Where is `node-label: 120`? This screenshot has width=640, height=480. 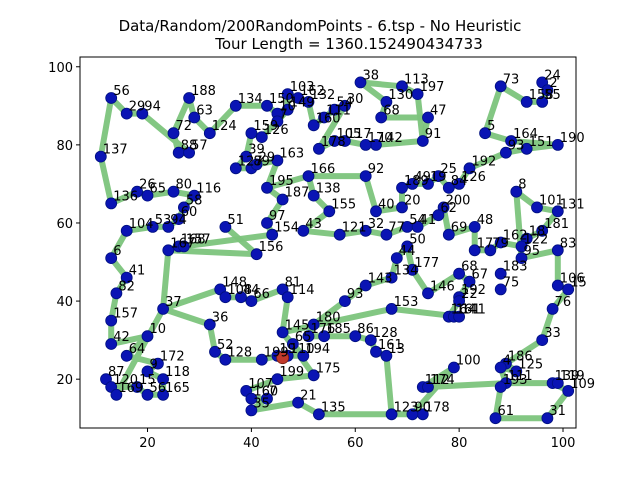 node-label: 120 is located at coordinates (125, 380).